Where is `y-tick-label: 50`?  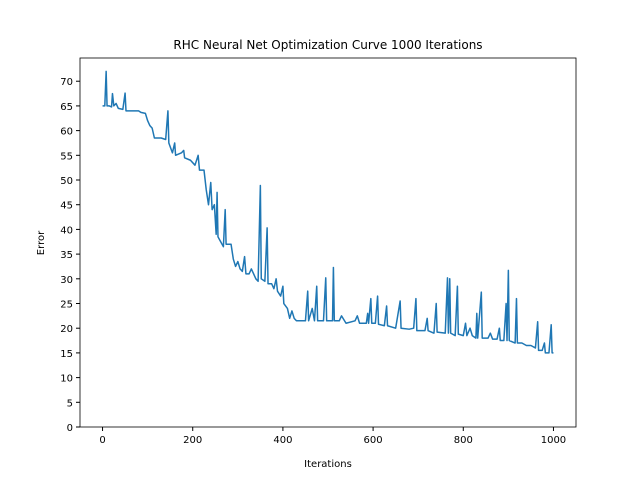
y-tick-label: 50 is located at coordinates (66, 181).